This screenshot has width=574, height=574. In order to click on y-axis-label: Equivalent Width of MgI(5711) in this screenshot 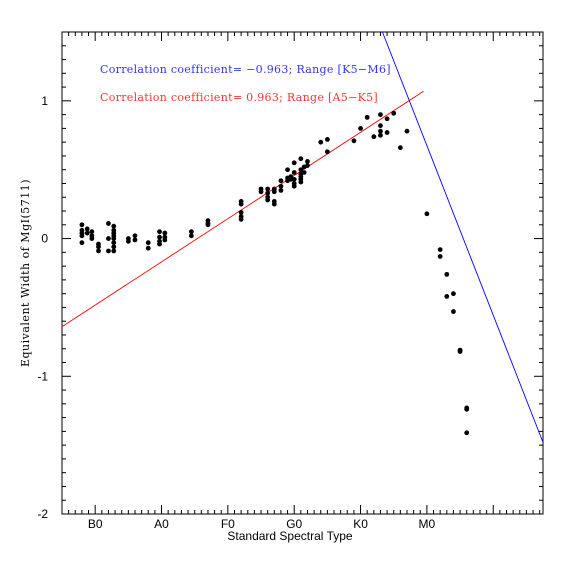, I will do `click(25, 273)`.